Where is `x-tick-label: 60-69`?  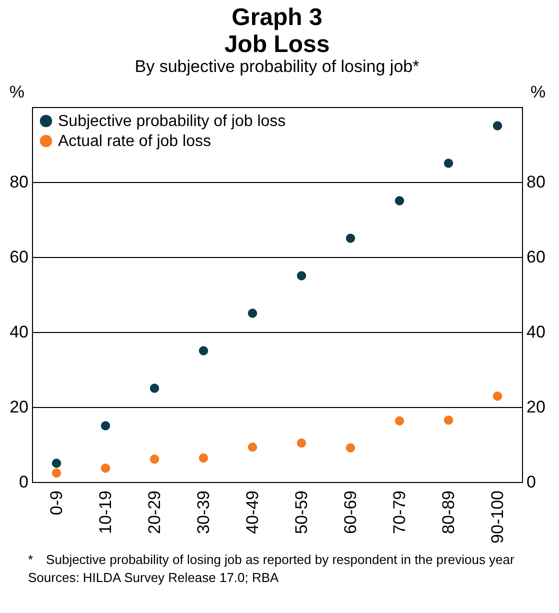 x-tick-label: 60-69 is located at coordinates (350, 512).